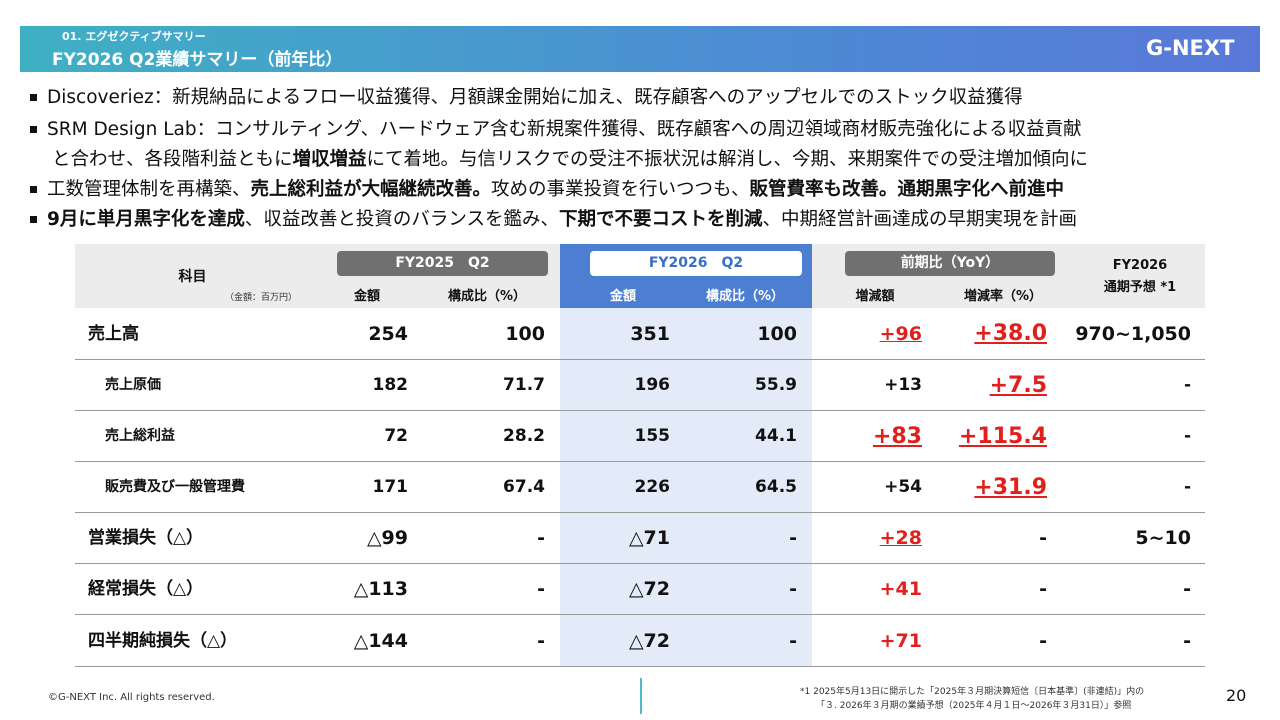 The height and width of the screenshot is (720, 1280). What do you see at coordinates (640, 49) in the screenshot?
I see `header-bar` at bounding box center [640, 49].